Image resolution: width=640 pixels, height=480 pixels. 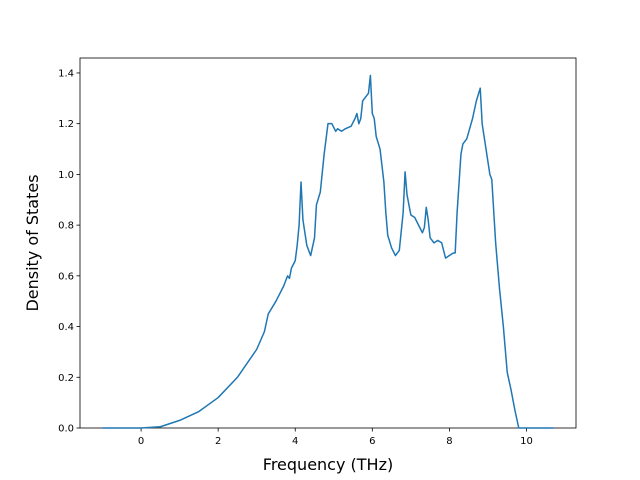 I want to click on x-tick-label: 6, so click(x=372, y=441).